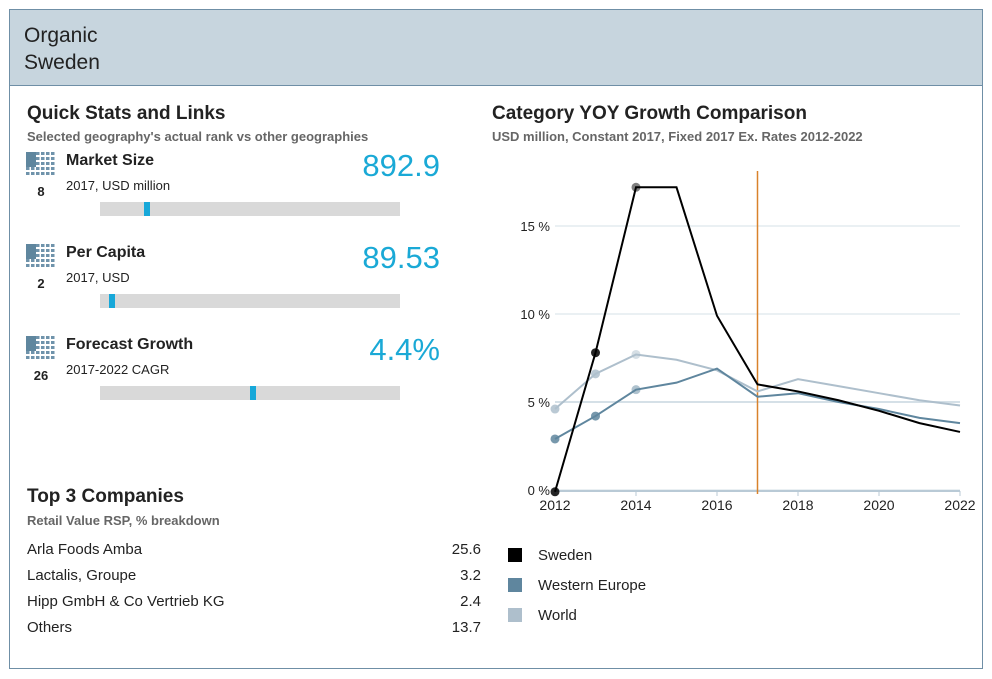 The image size is (992, 679). I want to click on legend-item: World, so click(542, 615).